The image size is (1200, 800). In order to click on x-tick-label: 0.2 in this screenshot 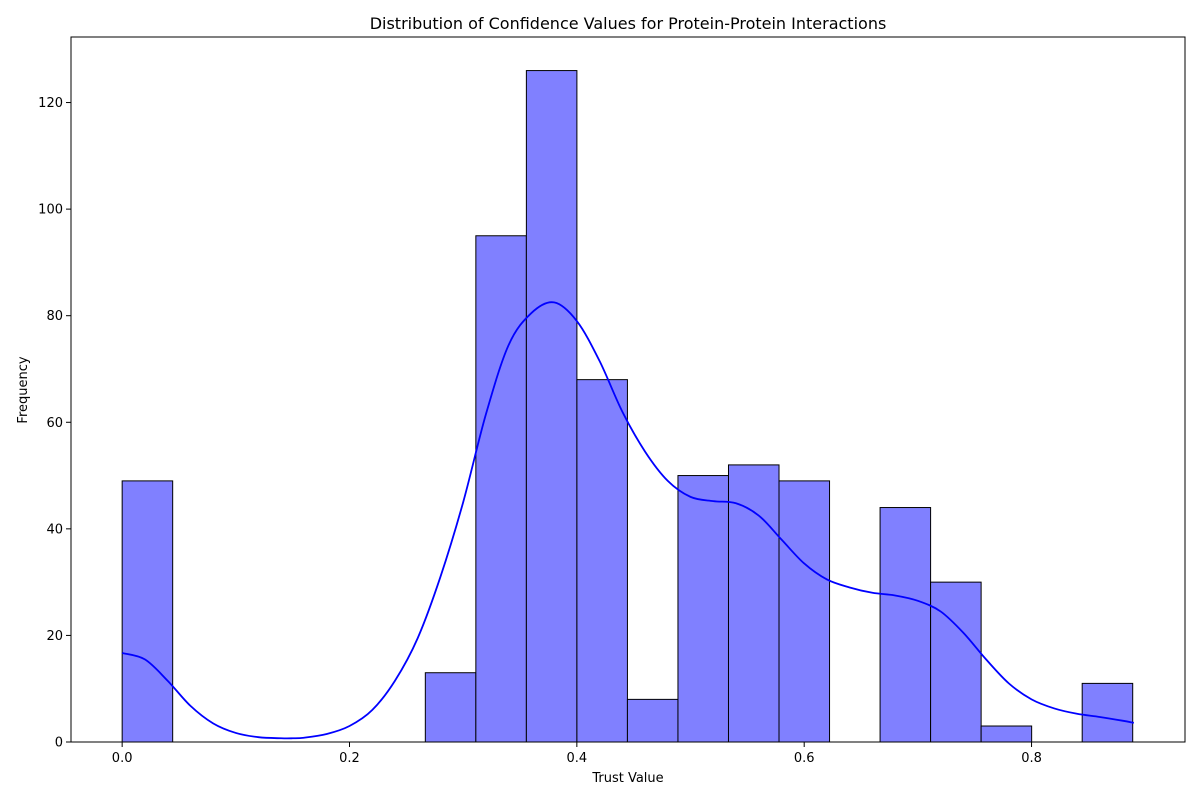, I will do `click(349, 758)`.